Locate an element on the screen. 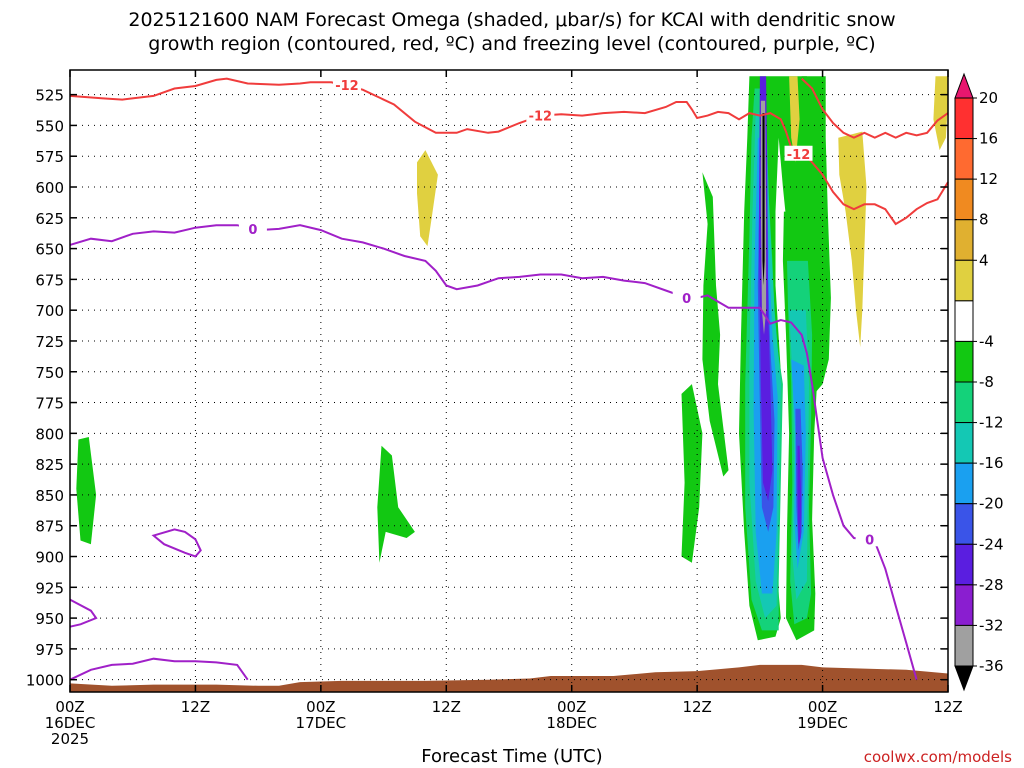 The image size is (1024, 768). freezing-label-3-bg is located at coordinates (869, 539).